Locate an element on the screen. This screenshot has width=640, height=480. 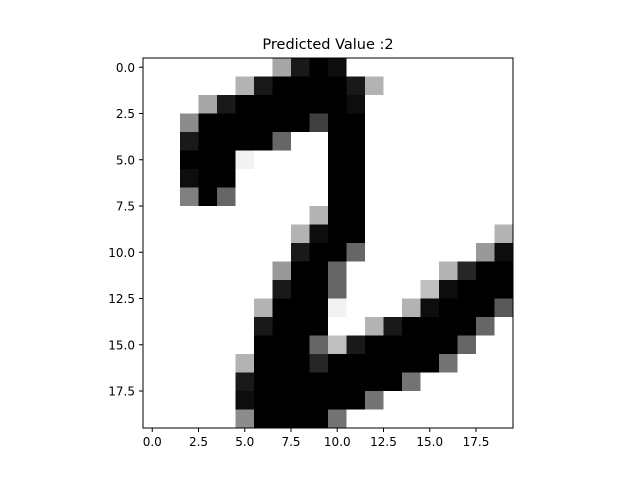
y-tick-label: 5.0 is located at coordinates (125, 160).